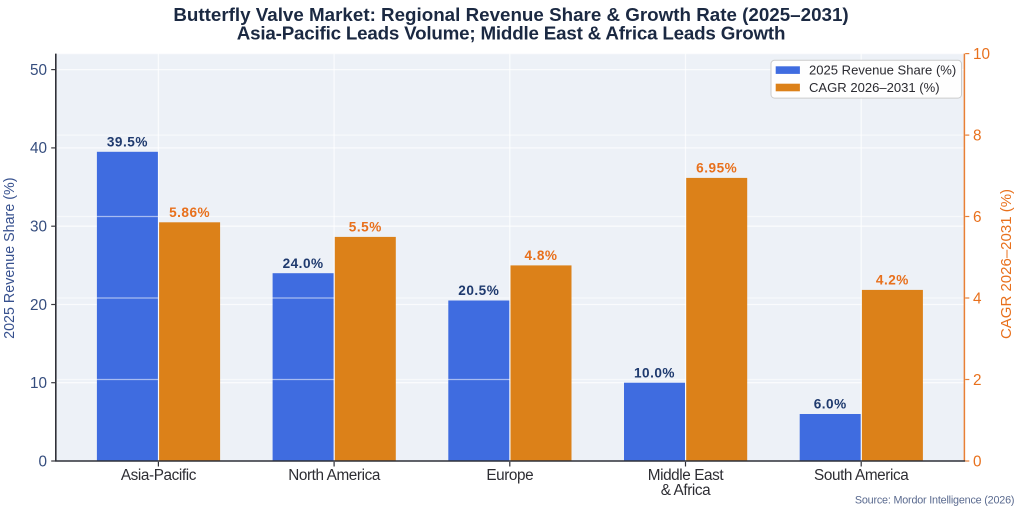 This screenshot has height=516, width=1024. What do you see at coordinates (686, 475) in the screenshot?
I see `svg-text: Middle East` at bounding box center [686, 475].